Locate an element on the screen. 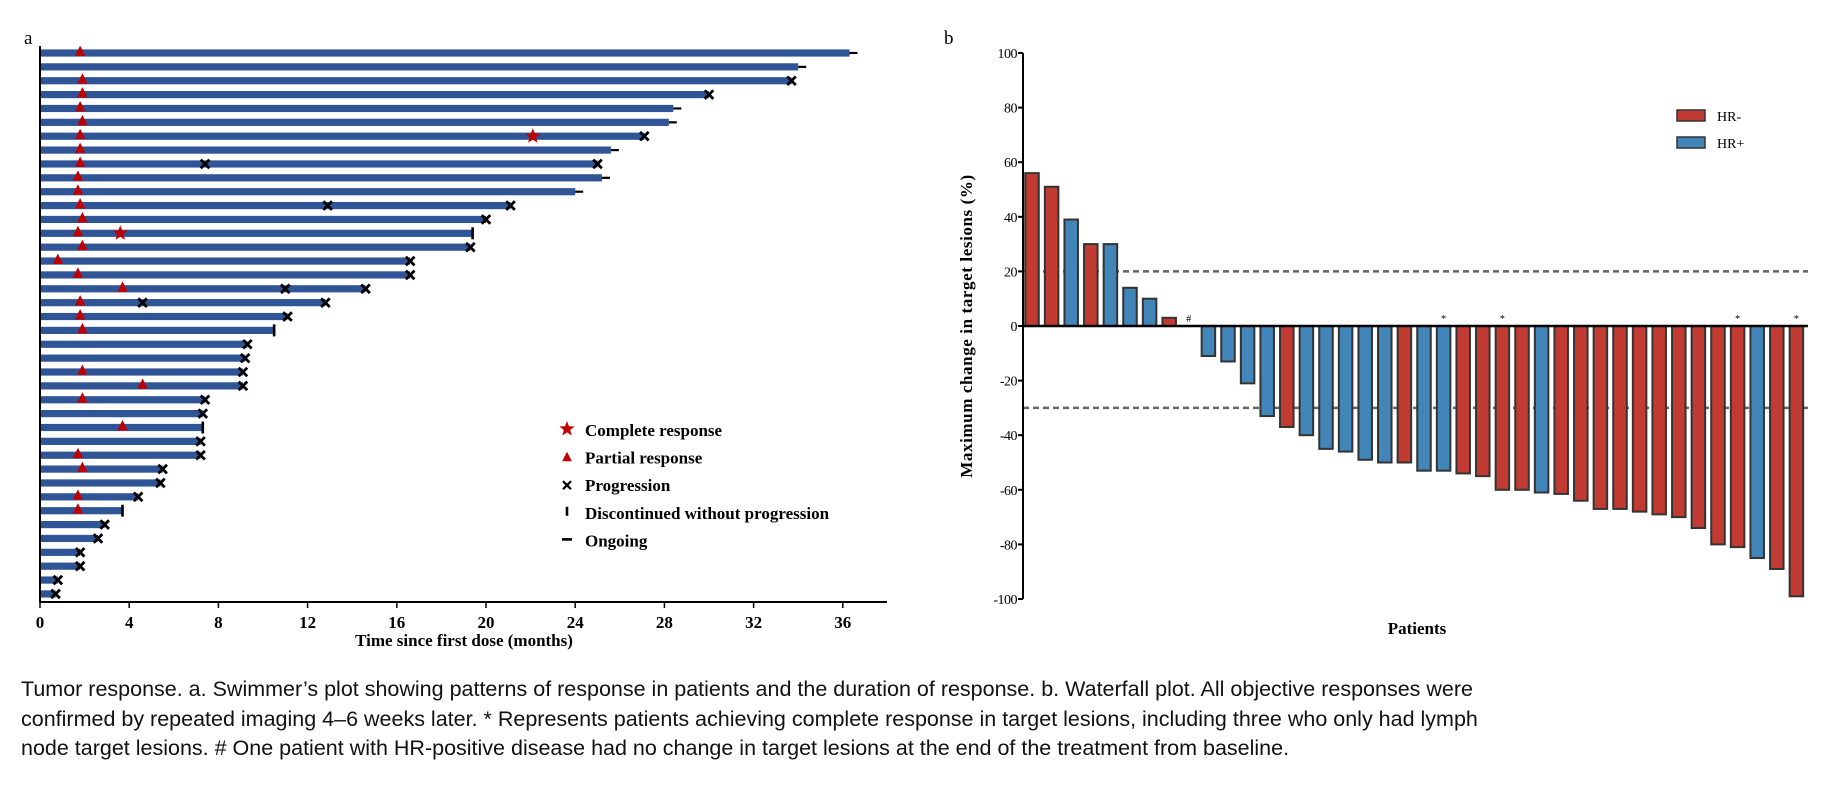 The height and width of the screenshot is (803, 1835). y-tick-label: 20 is located at coordinates (1011, 272).